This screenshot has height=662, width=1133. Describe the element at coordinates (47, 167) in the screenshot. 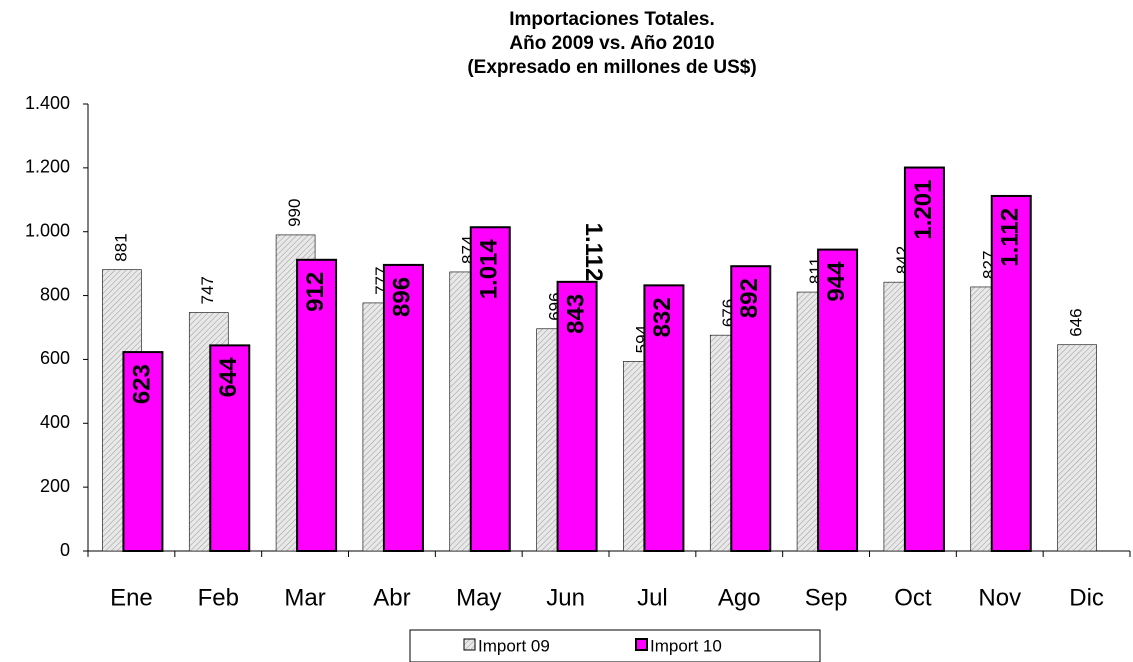

I see `y-tick-label: 1.200` at that location.